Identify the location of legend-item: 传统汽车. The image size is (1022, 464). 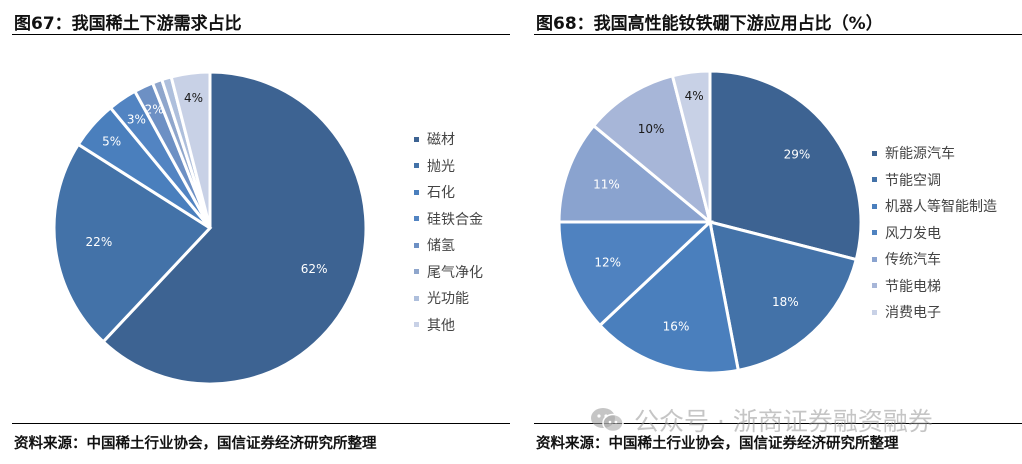
(934, 259).